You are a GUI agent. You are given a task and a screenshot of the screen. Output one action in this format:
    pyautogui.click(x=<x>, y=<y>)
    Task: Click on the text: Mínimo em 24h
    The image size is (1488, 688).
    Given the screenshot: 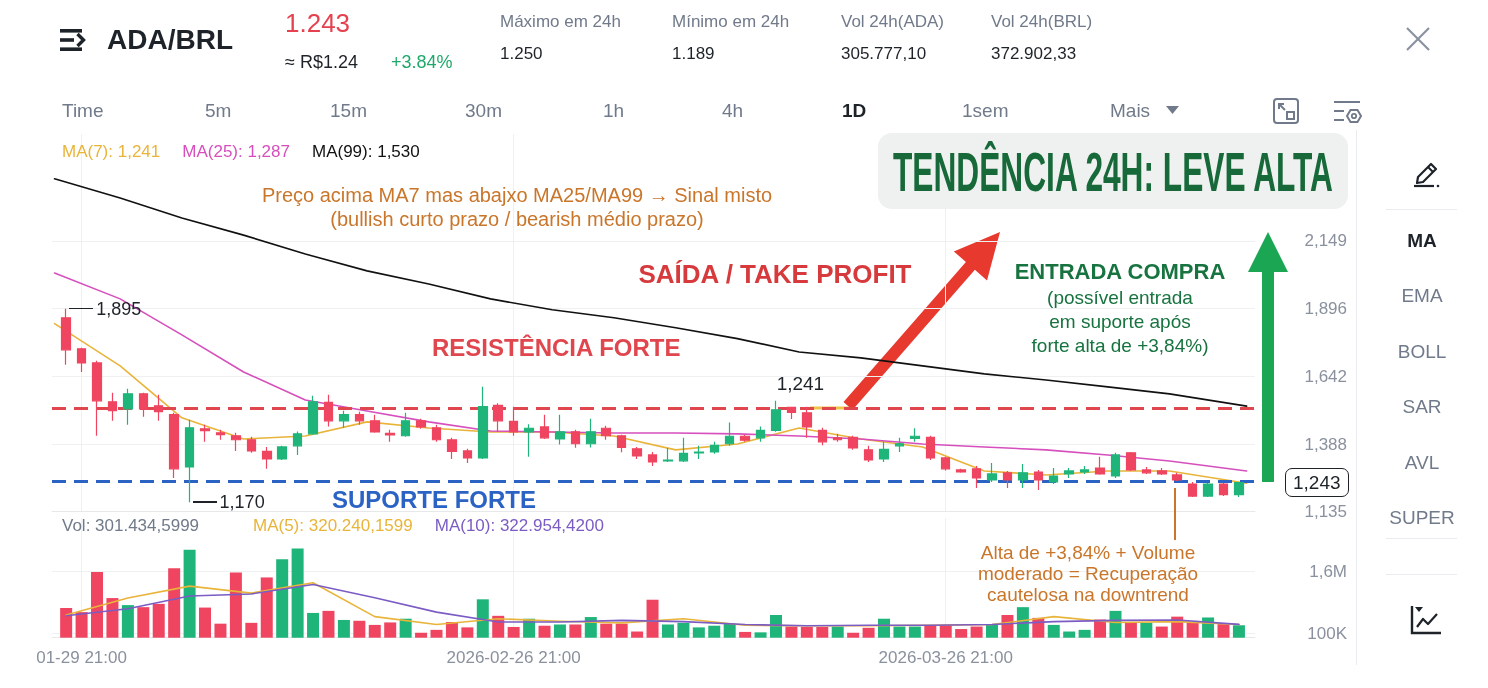 What is the action you would take?
    pyautogui.click(x=731, y=22)
    